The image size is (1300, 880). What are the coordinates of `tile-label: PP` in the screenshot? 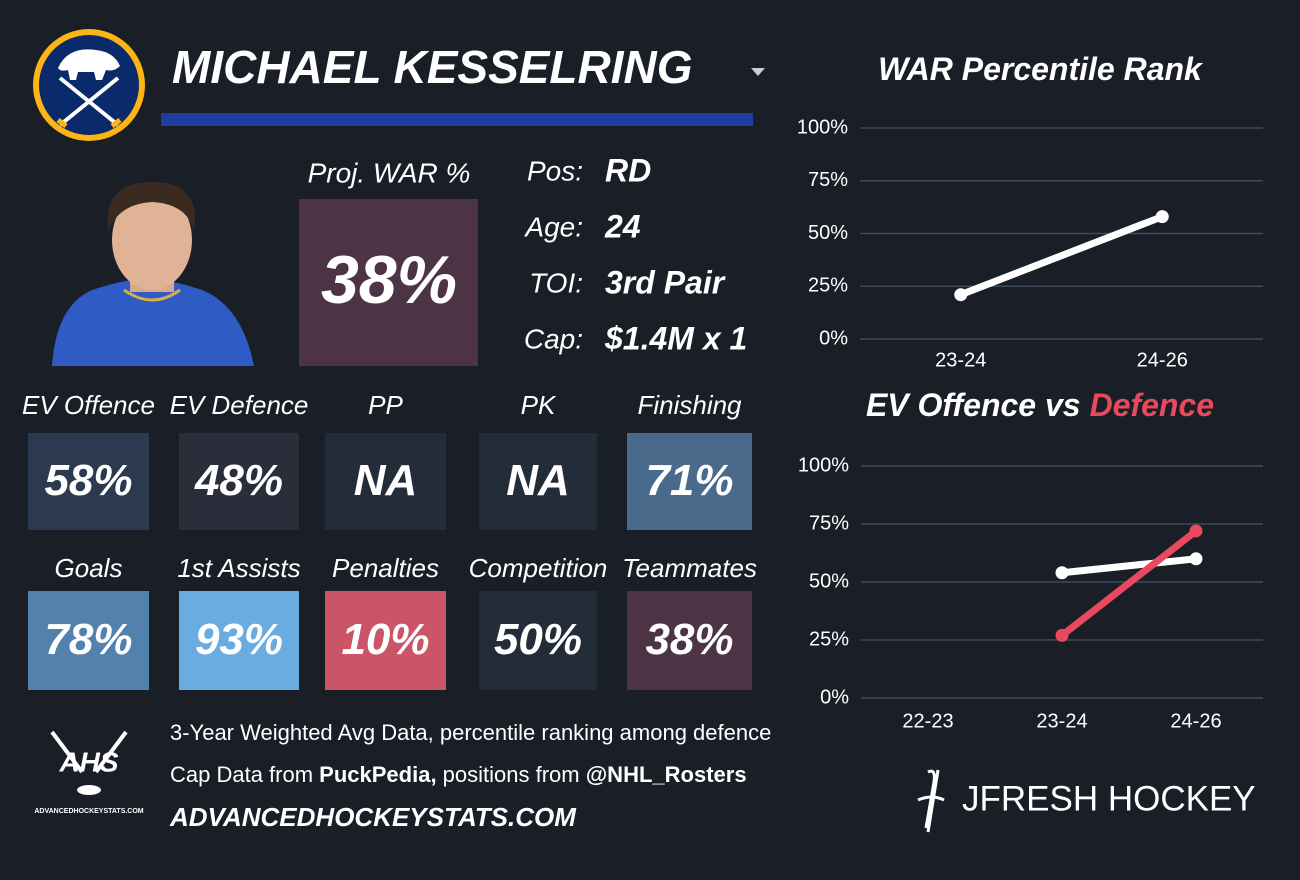 It's located at (385, 405).